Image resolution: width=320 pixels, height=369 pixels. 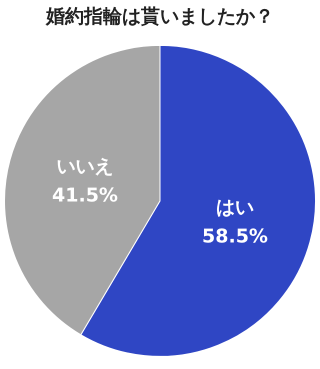 I want to click on data-label: 41.5%, so click(x=85, y=195).